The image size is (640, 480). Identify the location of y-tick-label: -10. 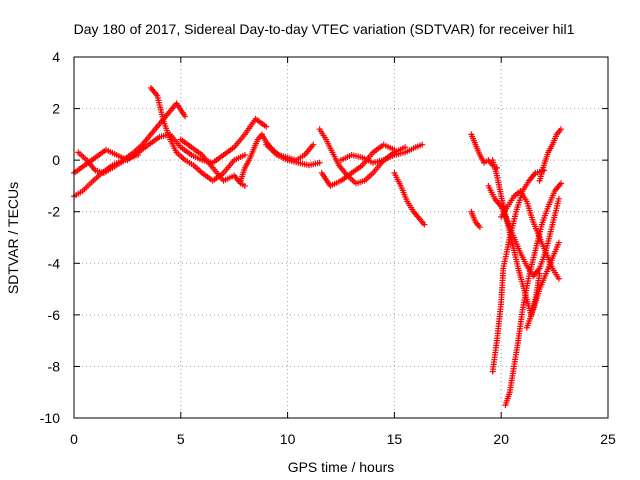
(50, 418).